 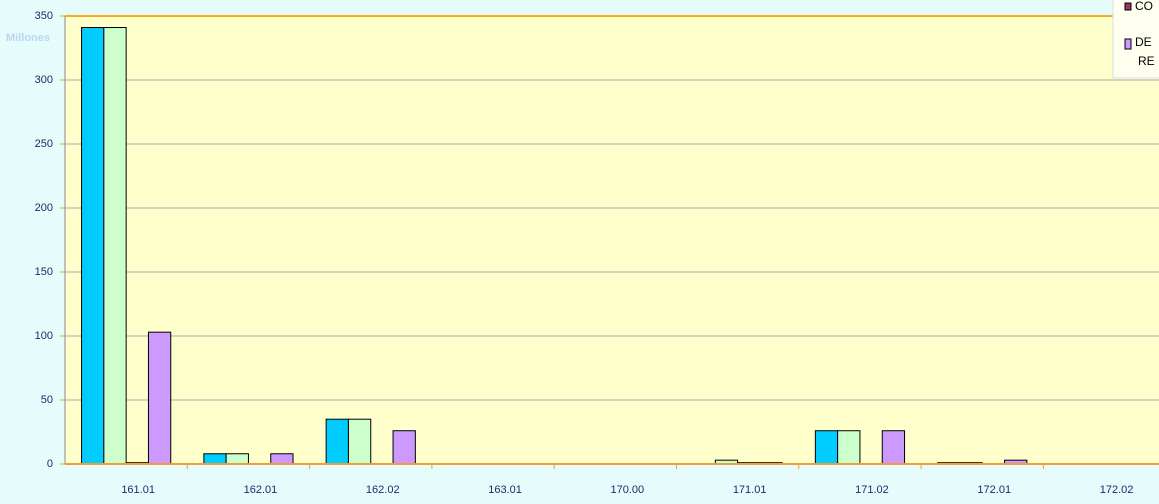 What do you see at coordinates (44, 208) in the screenshot?
I see `y-tick-label: 200` at bounding box center [44, 208].